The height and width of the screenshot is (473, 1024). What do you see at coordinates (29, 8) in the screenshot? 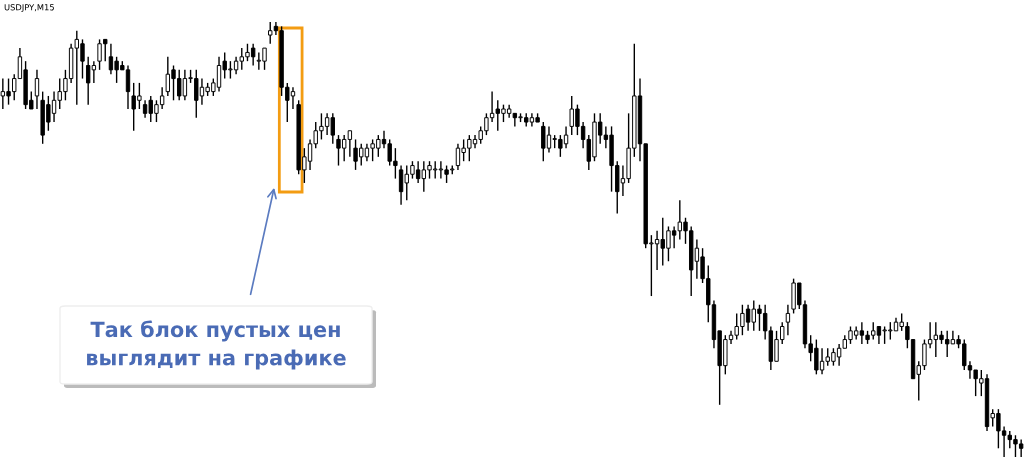
I see `chart-title: USDJPY,M15` at bounding box center [29, 8].